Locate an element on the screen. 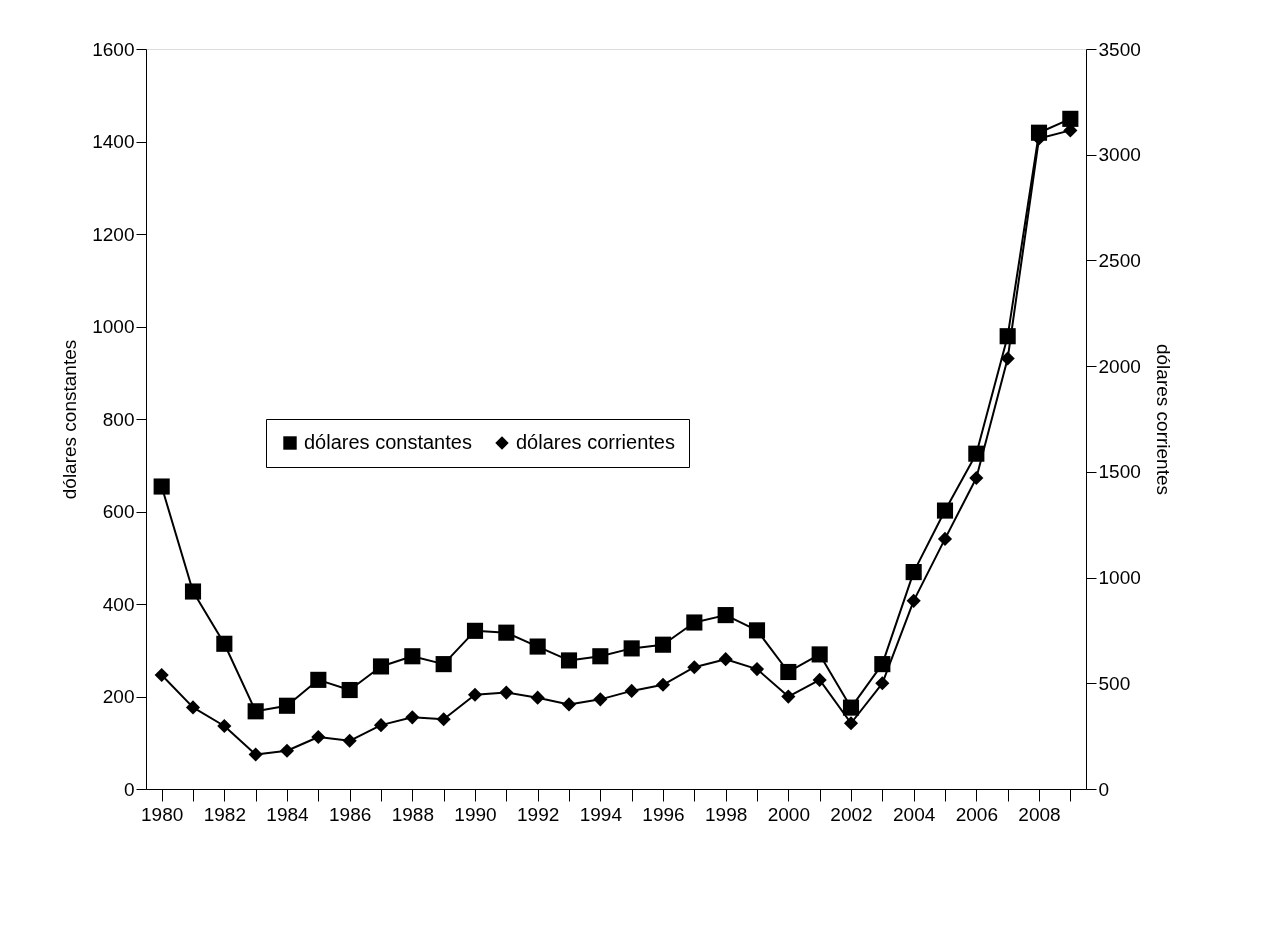  x-tick-label: 2000 is located at coordinates (788, 814).